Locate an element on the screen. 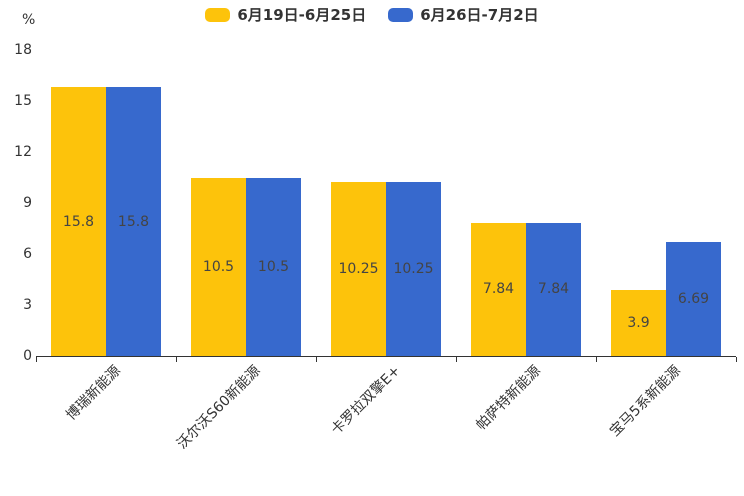 This screenshot has height=496, width=744. x-tick-label: 博瑞新能源 is located at coordinates (94, 393).